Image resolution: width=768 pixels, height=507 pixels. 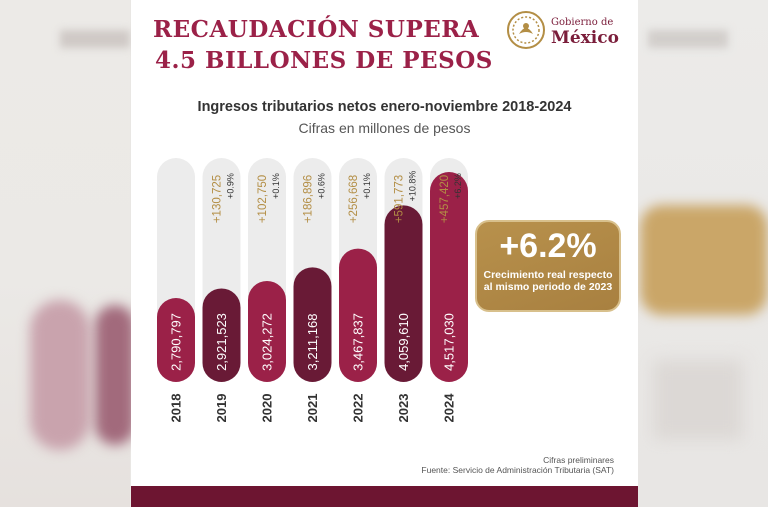 I want to click on increase-label-2019: +130,725, so click(x=218, y=199).